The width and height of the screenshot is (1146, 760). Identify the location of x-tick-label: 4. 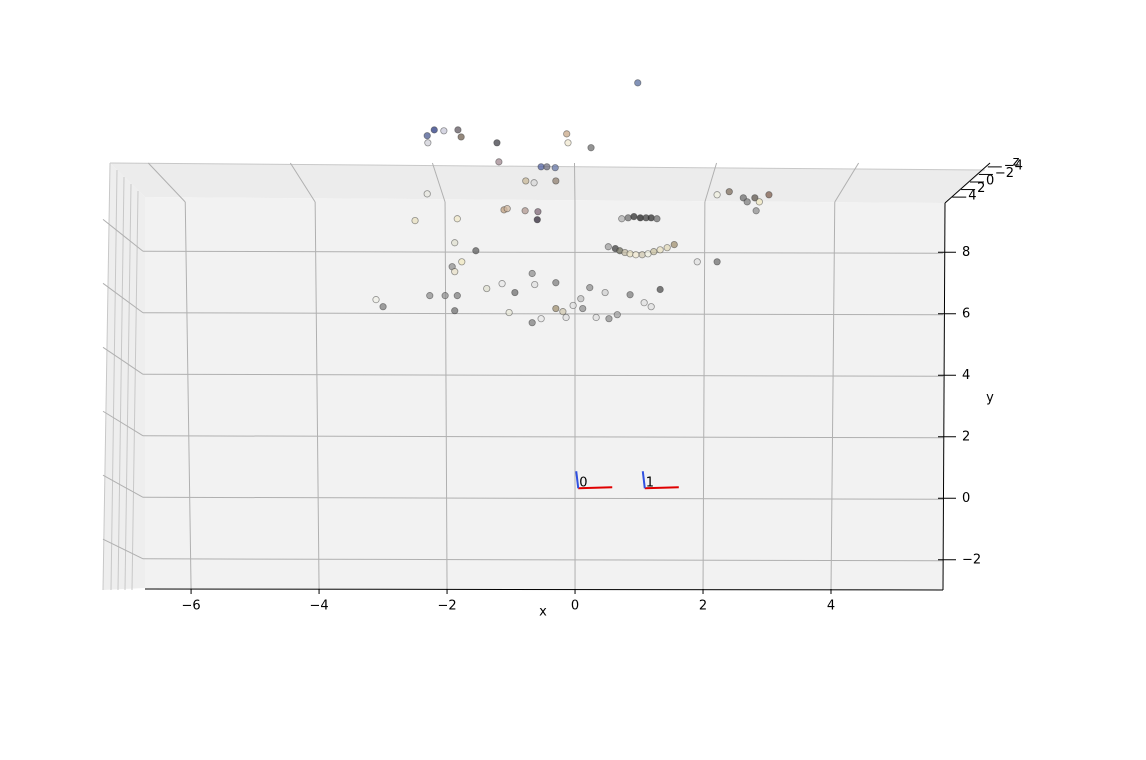
(831, 606).